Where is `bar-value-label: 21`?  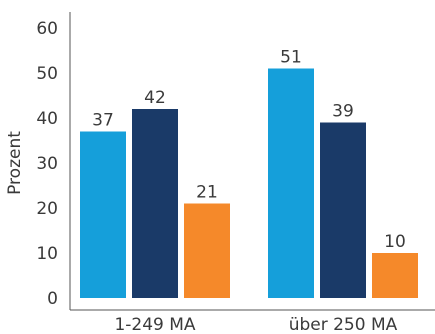 bar-value-label: 21 is located at coordinates (207, 193).